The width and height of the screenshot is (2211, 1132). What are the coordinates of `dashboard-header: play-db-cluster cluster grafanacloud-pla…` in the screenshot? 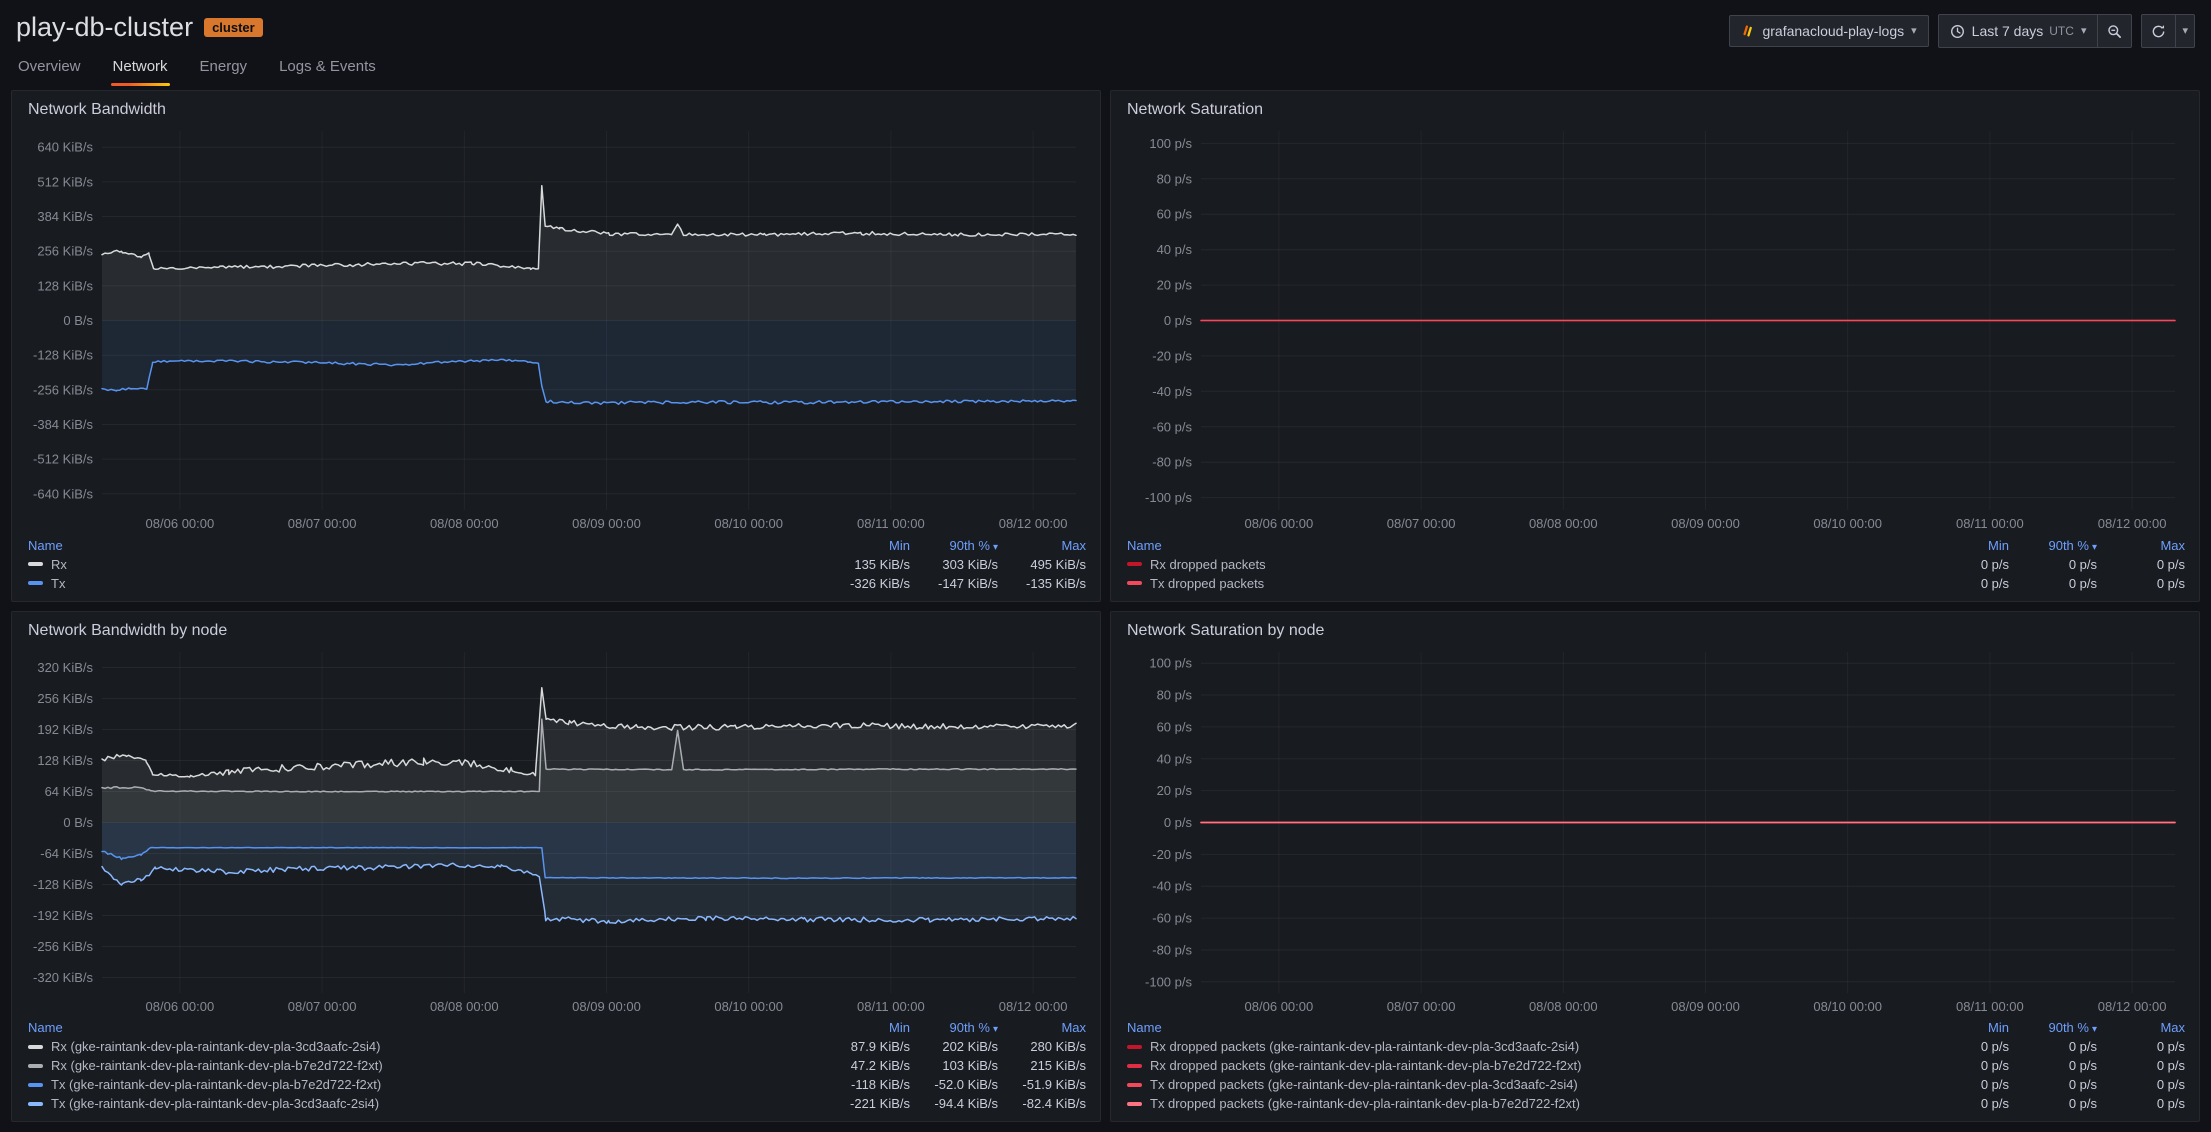 It's located at (1105, 24).